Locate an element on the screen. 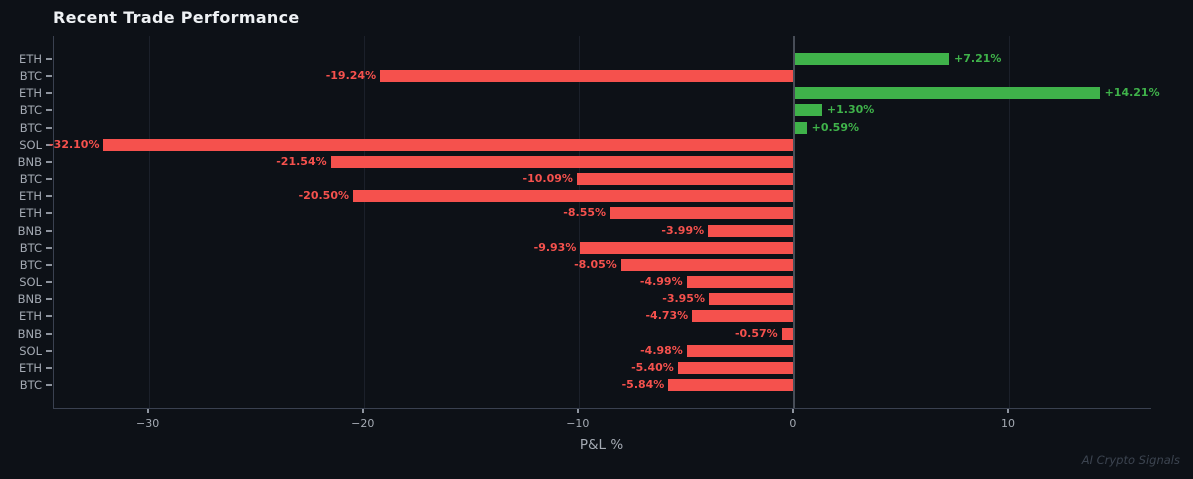 Image resolution: width=1193 pixels, height=479 pixels. bar-value-label: -5.40% is located at coordinates (652, 367).